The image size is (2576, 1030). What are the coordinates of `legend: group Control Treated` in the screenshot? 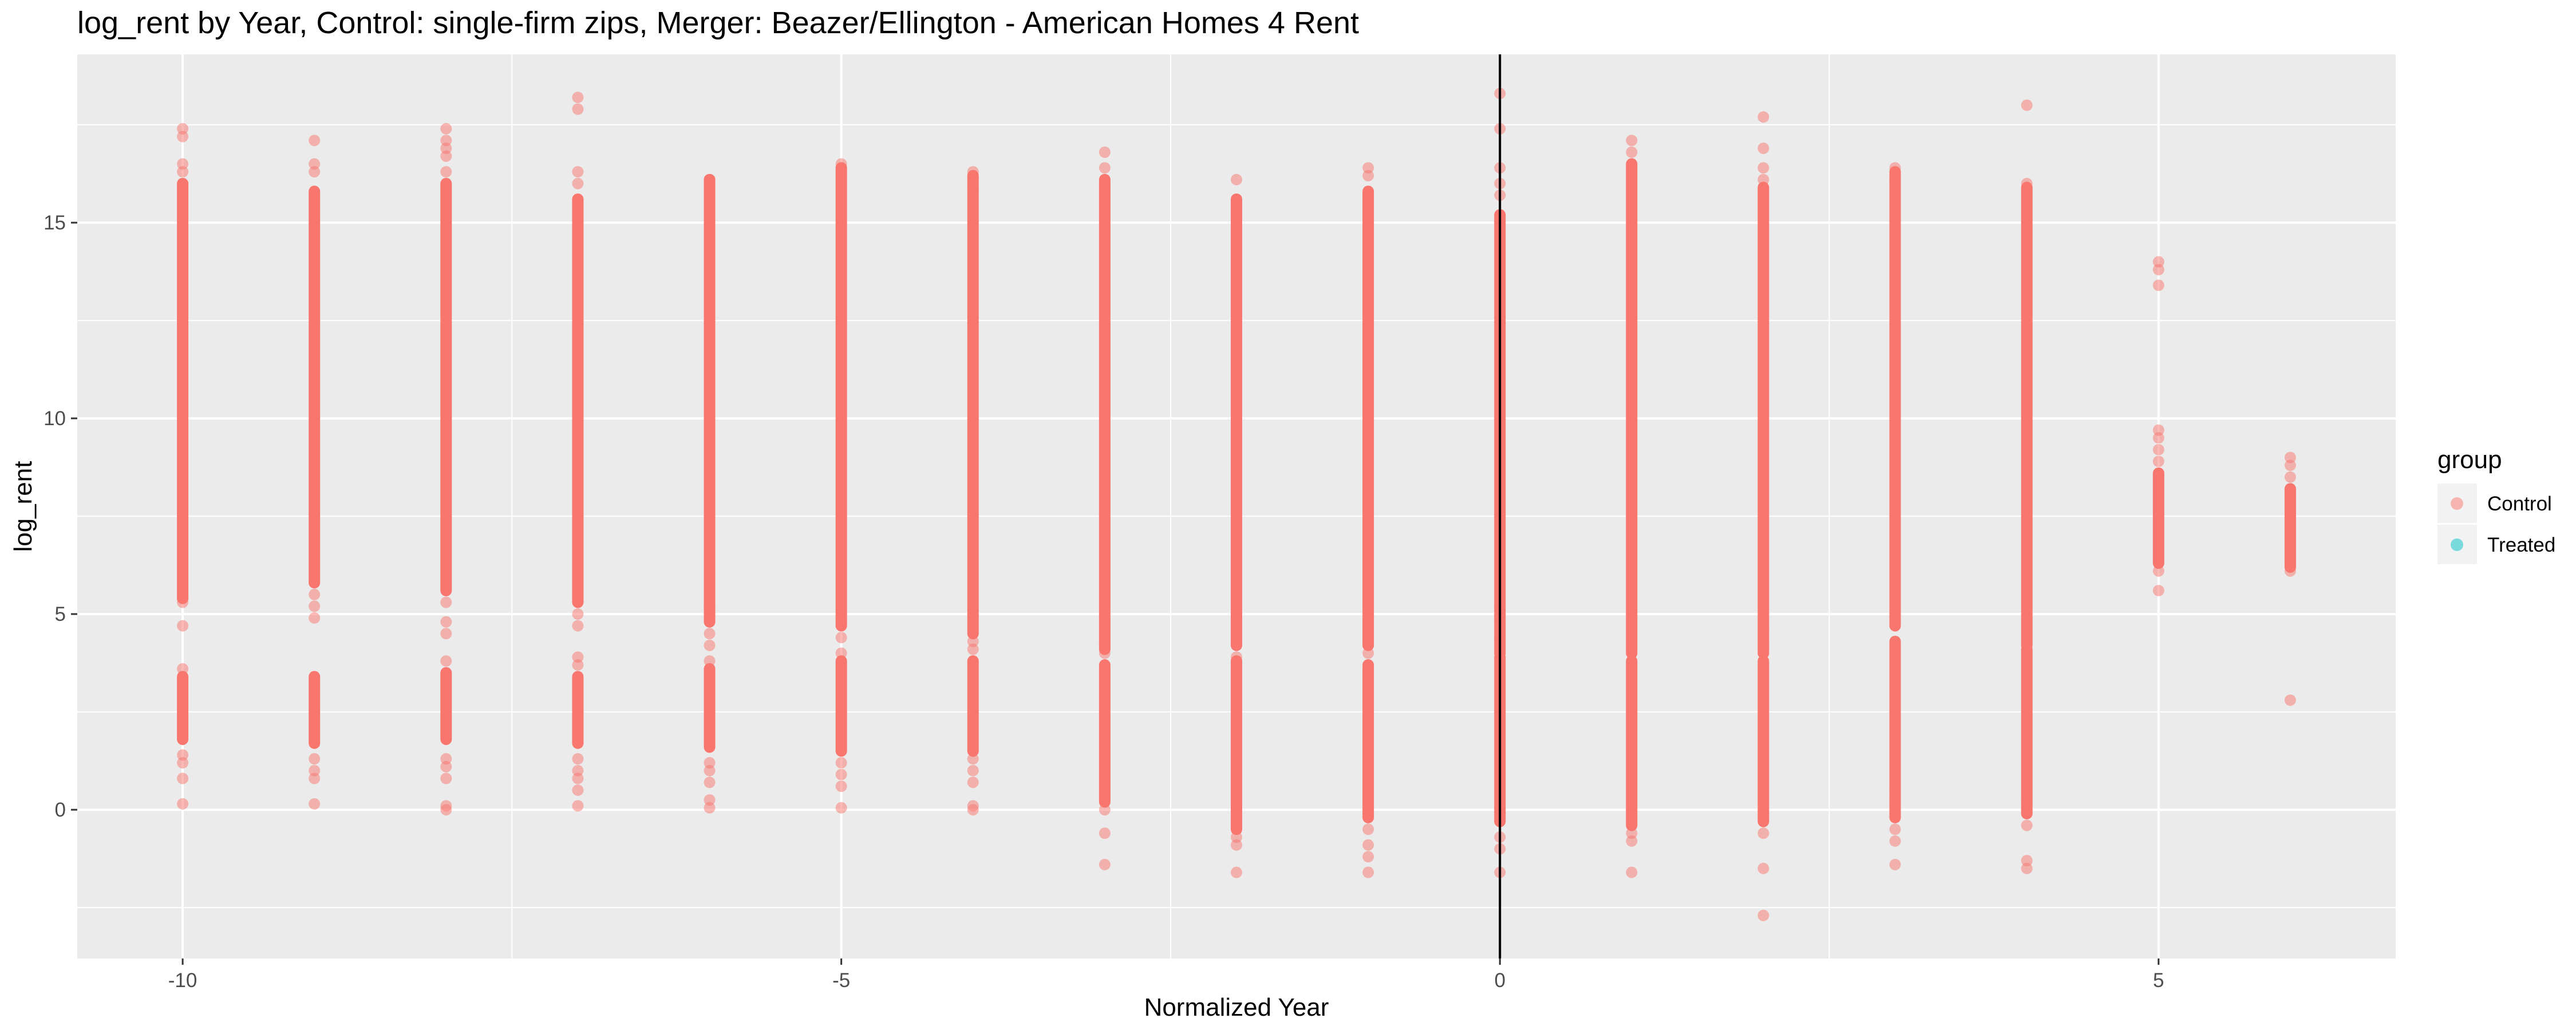 It's located at (2496, 505).